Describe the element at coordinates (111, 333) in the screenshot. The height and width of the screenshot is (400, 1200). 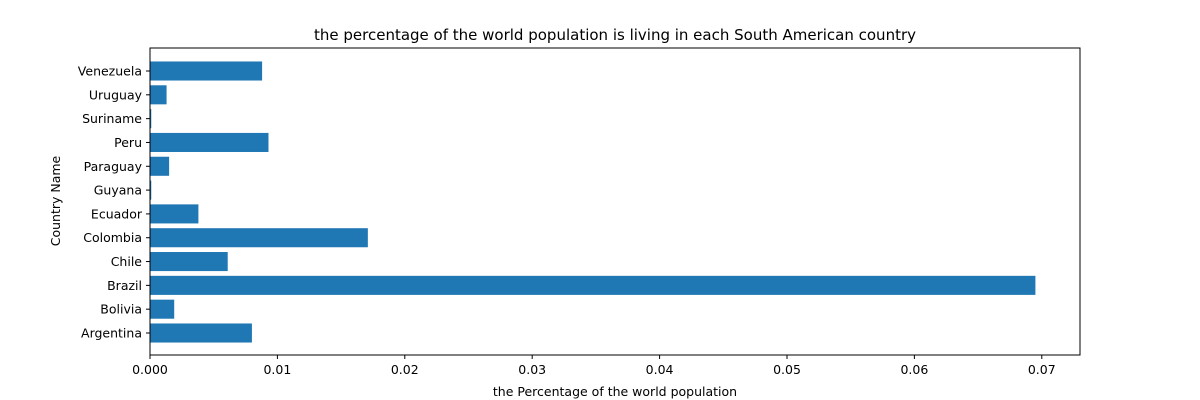
I see `y-tick-label: Argentina` at that location.